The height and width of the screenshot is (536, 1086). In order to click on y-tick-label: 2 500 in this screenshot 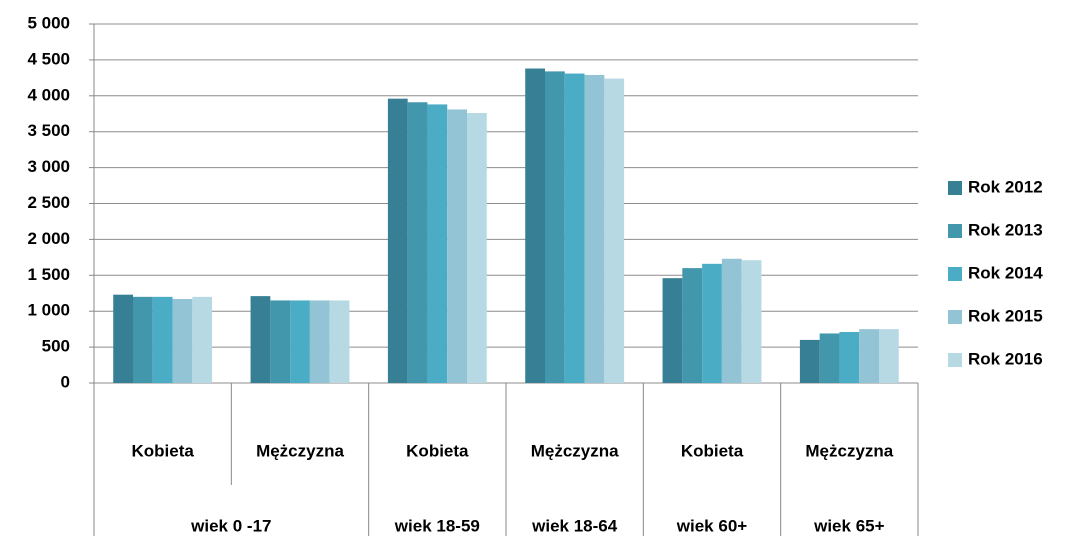, I will do `click(48, 202)`.